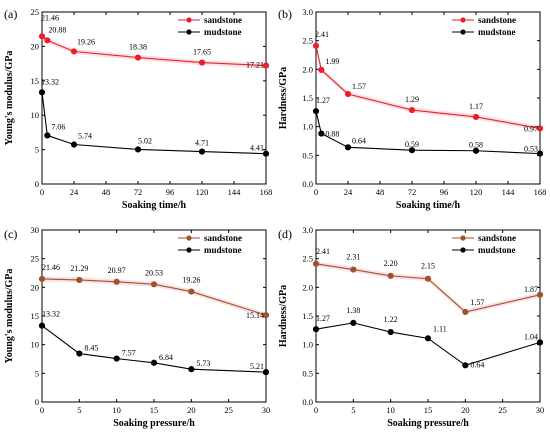  I want to click on y-tick-label: 2.5, so click(307, 41).